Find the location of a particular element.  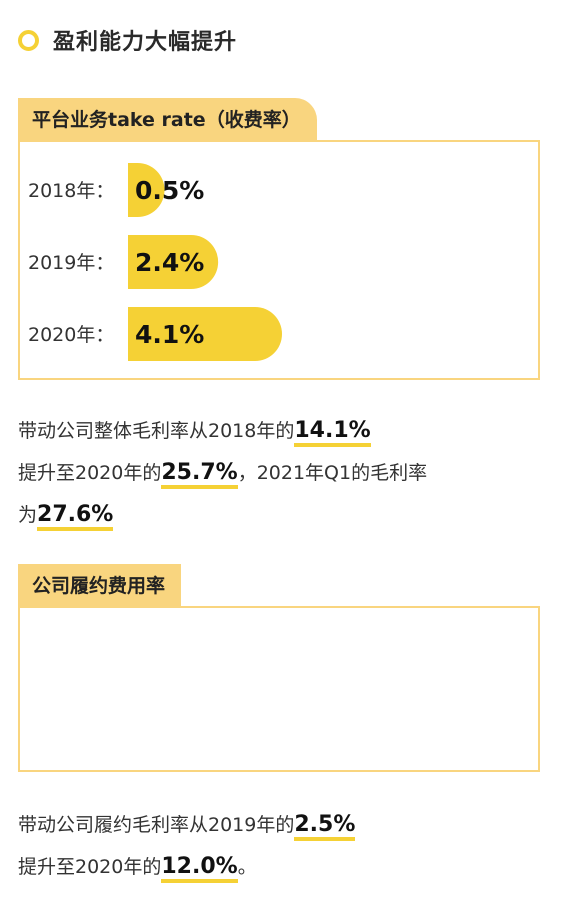

para2-end: 。 is located at coordinates (247, 867).